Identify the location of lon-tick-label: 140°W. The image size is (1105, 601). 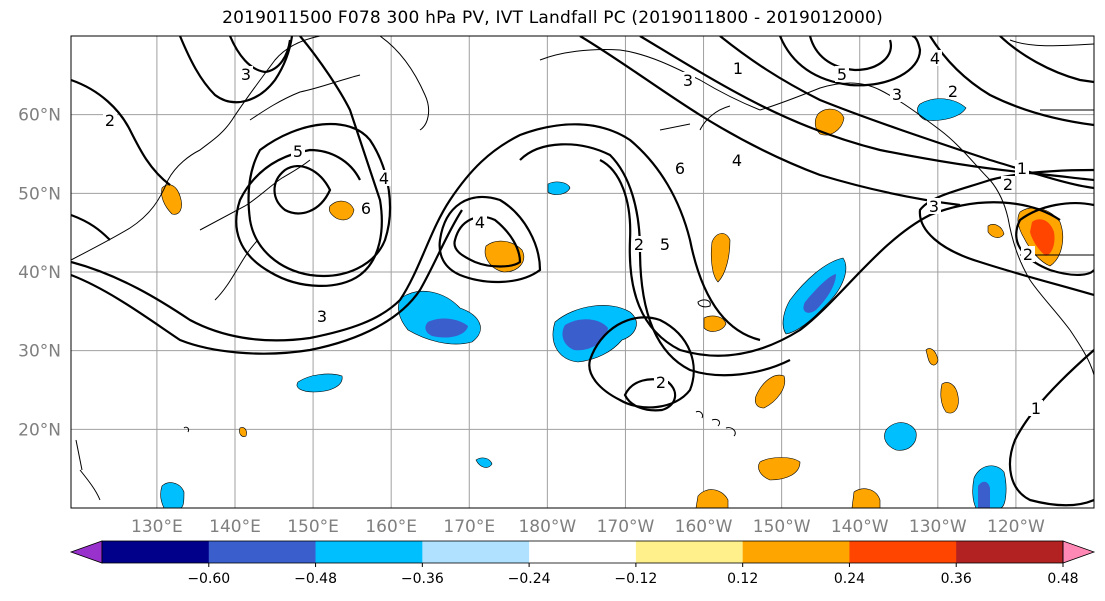
(860, 527).